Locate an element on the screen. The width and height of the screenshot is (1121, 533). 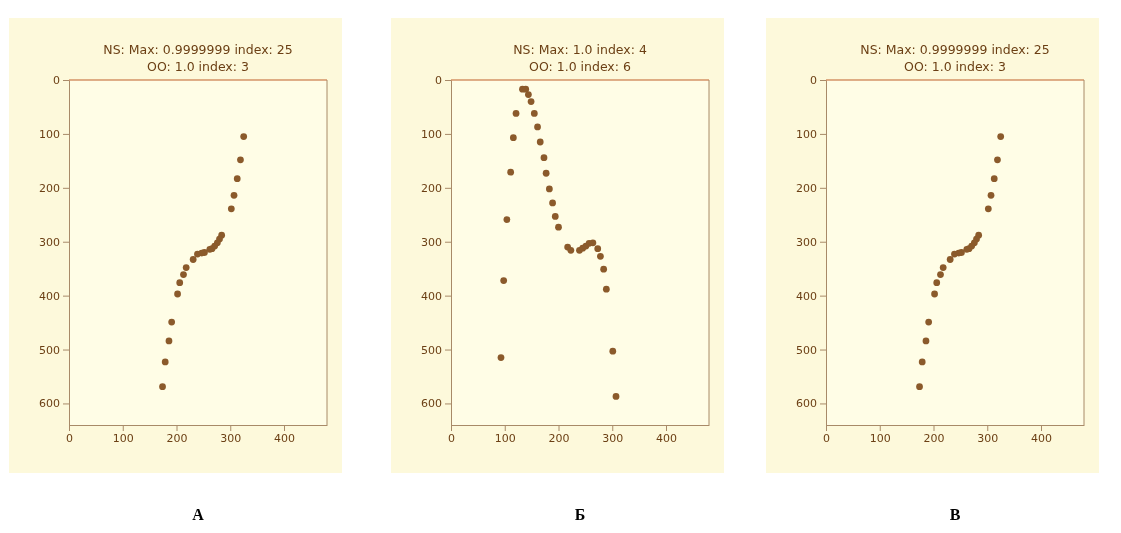
chart-title: NS: Max: 1.0 index: 4 is located at coordinates (580, 49).